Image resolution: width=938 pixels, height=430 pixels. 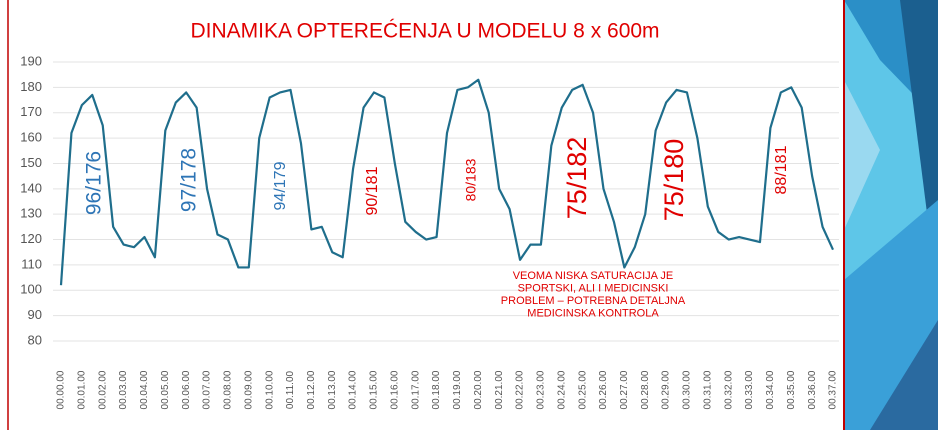 What do you see at coordinates (707, 389) in the screenshot?
I see `x-tick-label: 00.31.00` at bounding box center [707, 389].